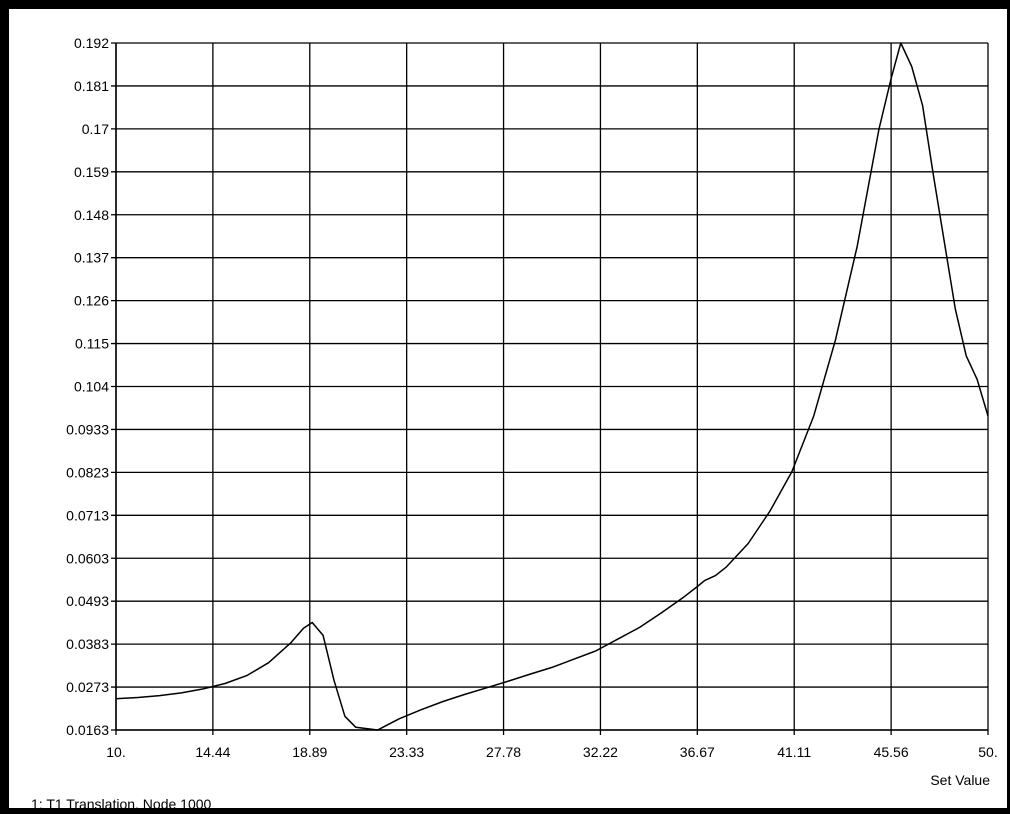 The image size is (1010, 823). What do you see at coordinates (87, 515) in the screenshot?
I see `y-tick-label: 0.0713` at bounding box center [87, 515].